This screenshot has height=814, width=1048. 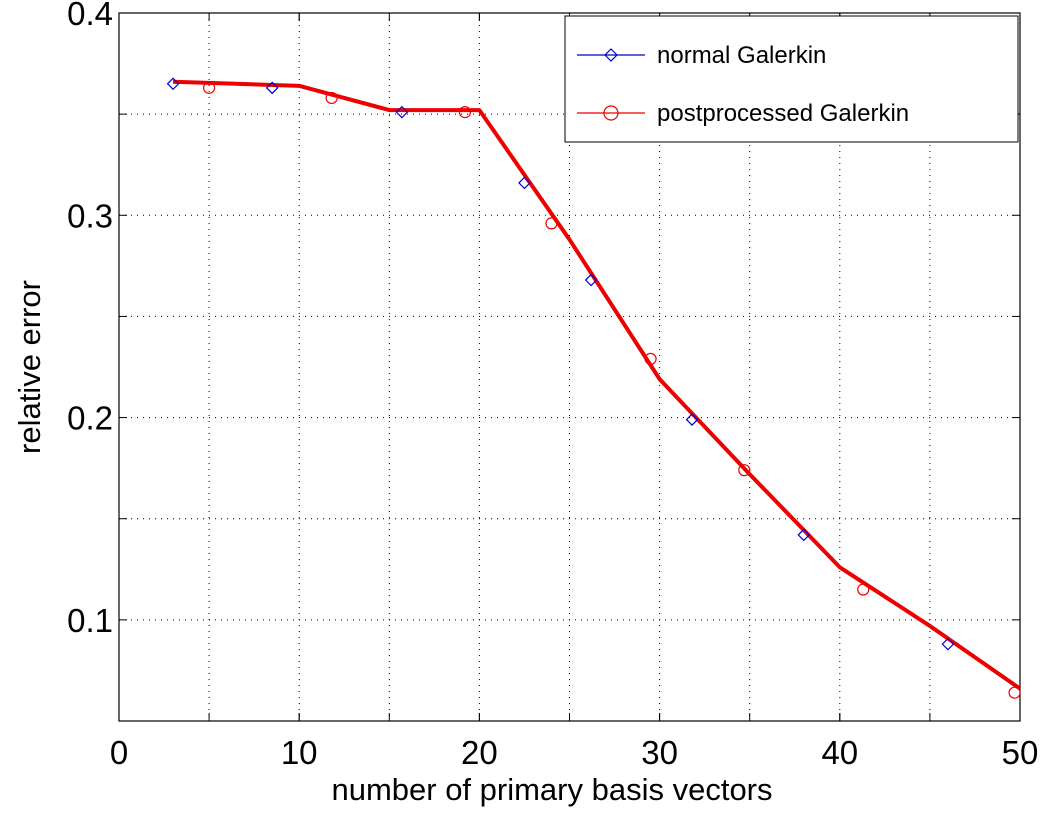 What do you see at coordinates (783, 113) in the screenshot?
I see `legend-label: postprocessed Galerkin` at bounding box center [783, 113].